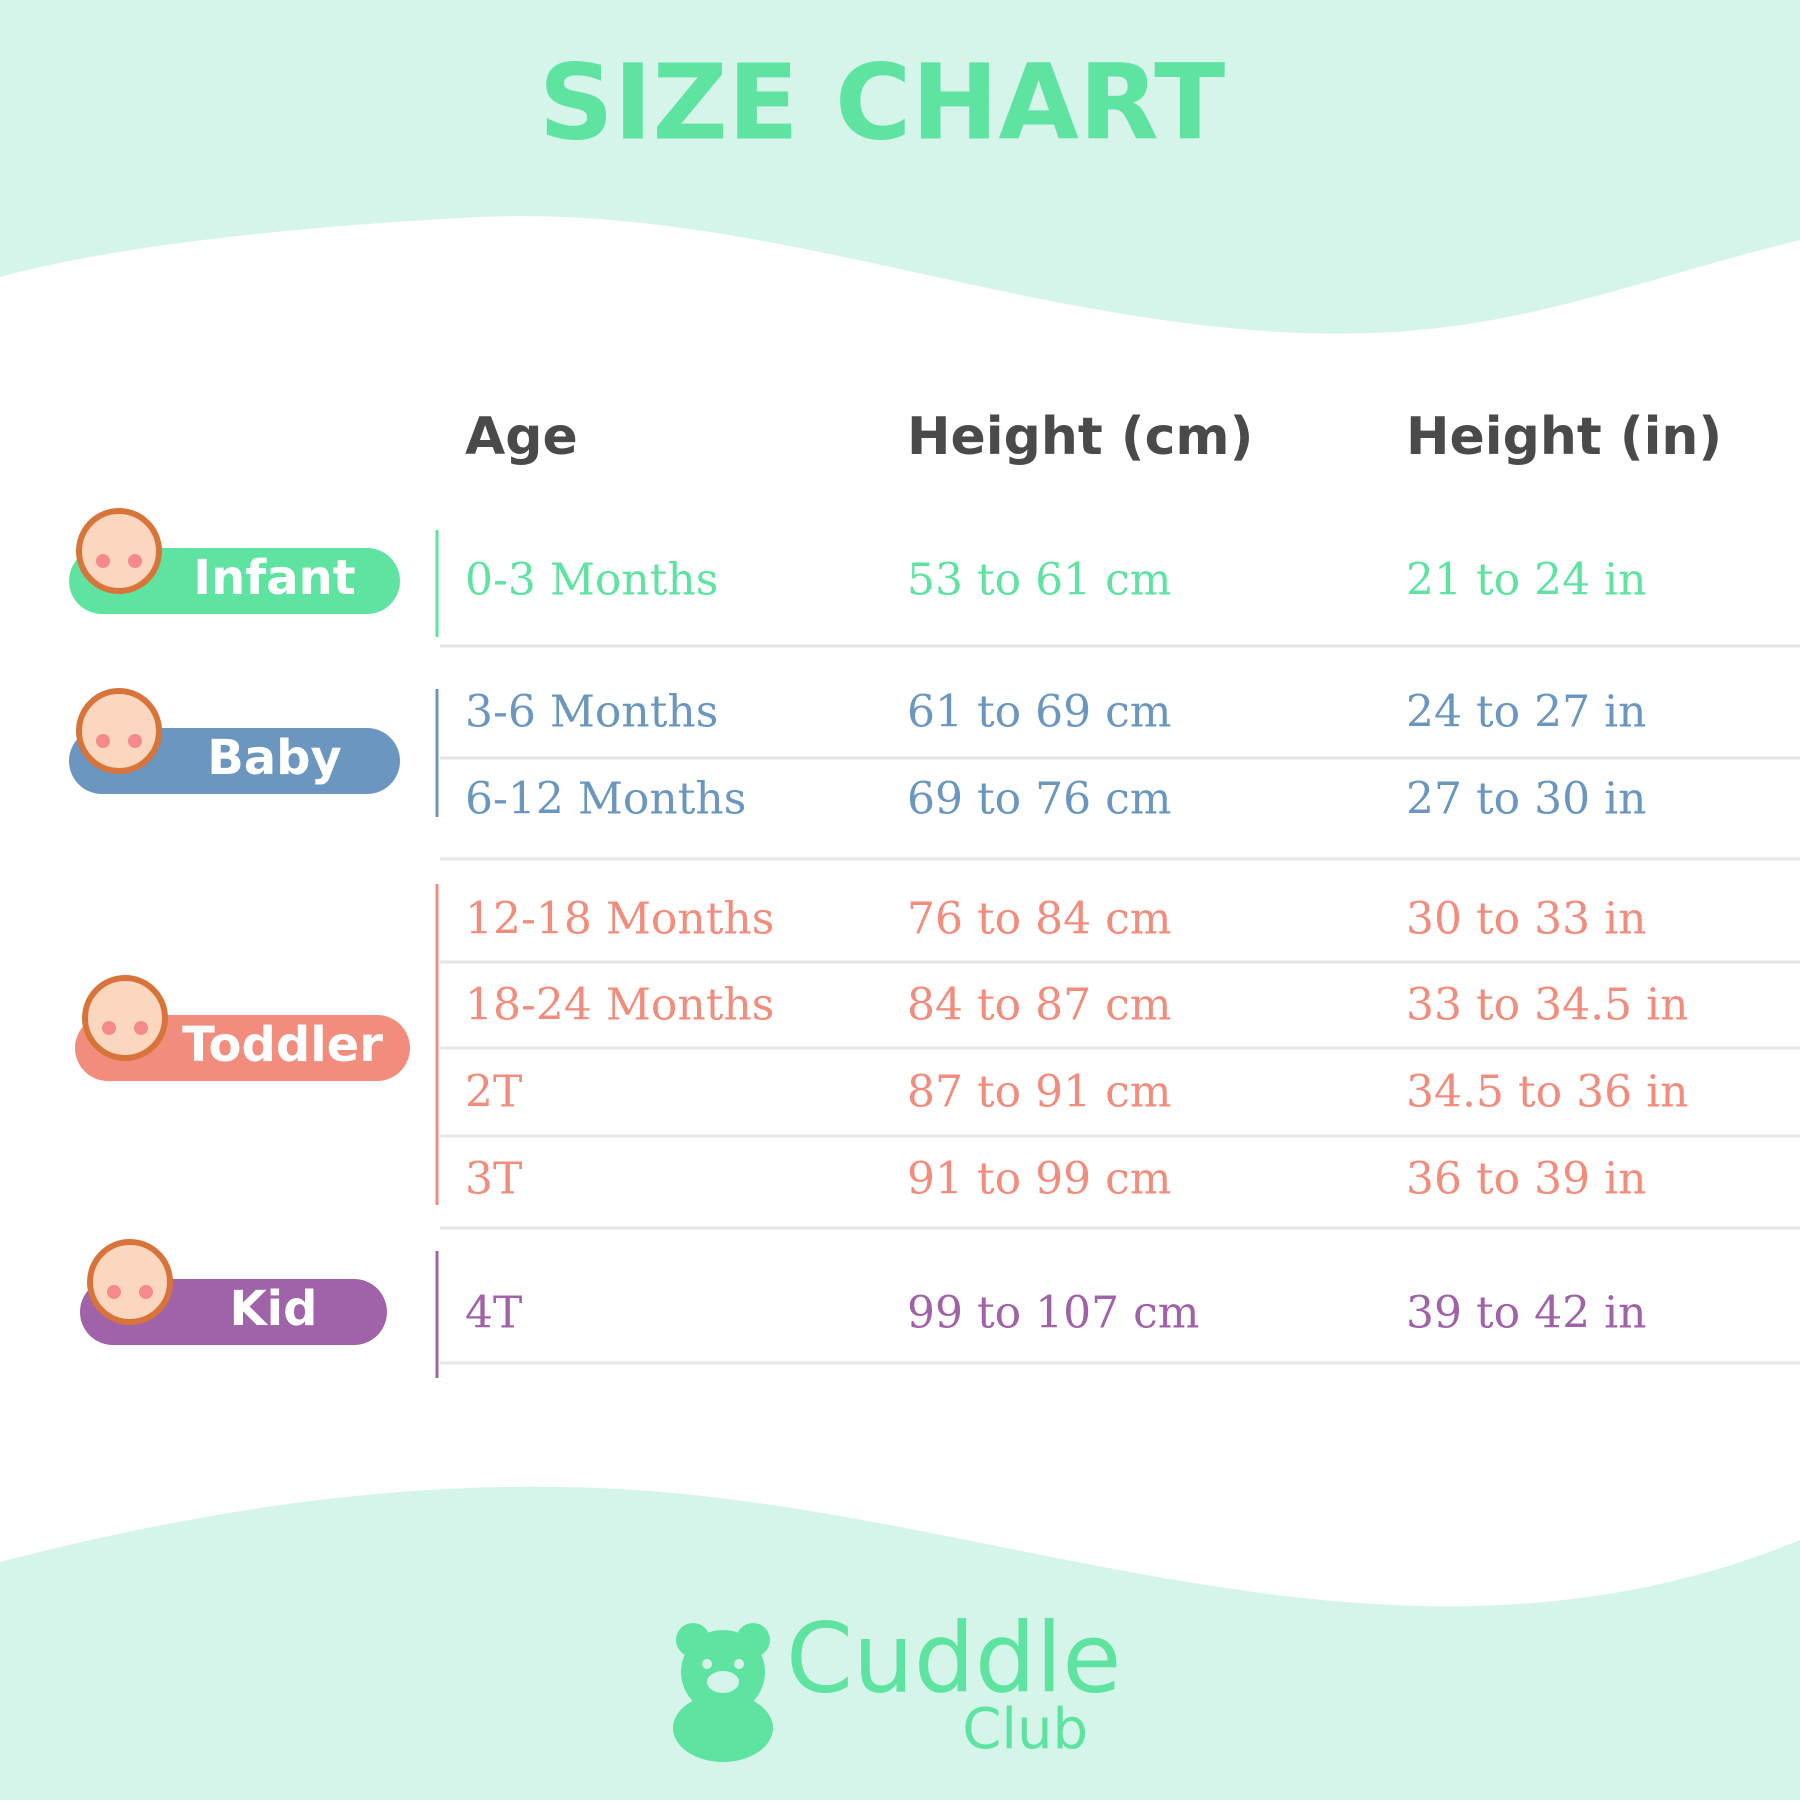 This screenshot has height=1804, width=1800. I want to click on group-label: Toddler, so click(282, 1045).